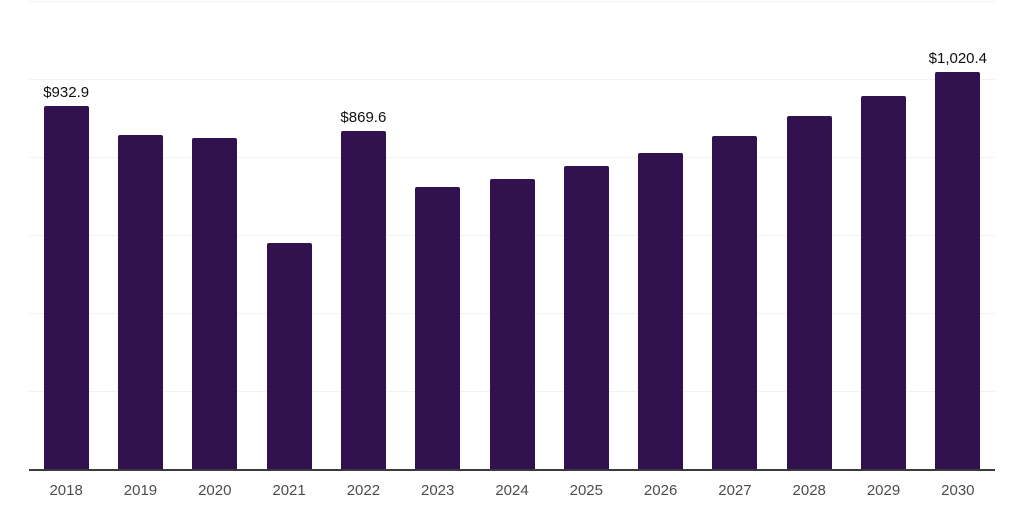 This screenshot has height=512, width=1024. I want to click on x-tick-2020: 2020, so click(215, 490).